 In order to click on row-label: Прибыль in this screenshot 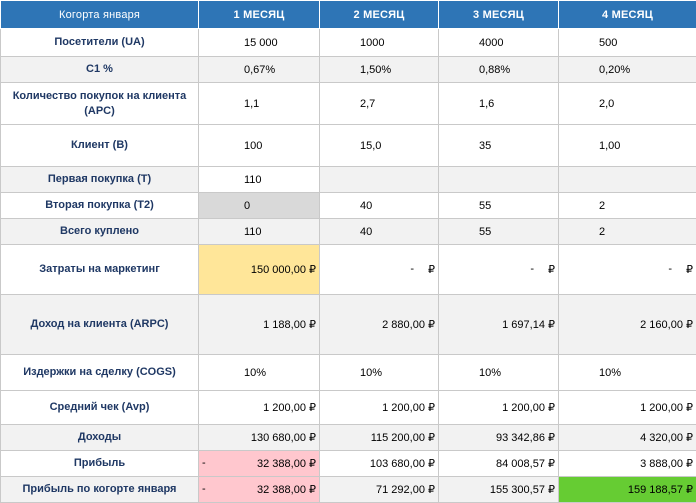, I will do `click(100, 464)`.